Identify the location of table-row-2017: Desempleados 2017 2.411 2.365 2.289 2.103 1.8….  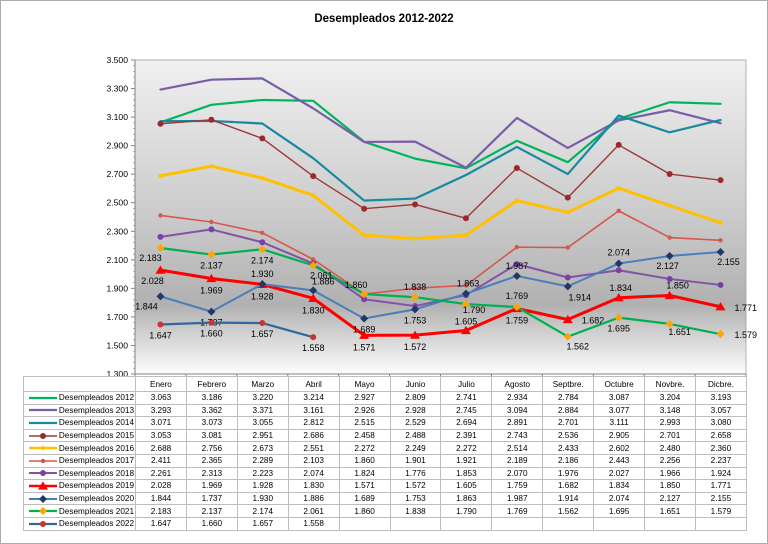
(385, 460).